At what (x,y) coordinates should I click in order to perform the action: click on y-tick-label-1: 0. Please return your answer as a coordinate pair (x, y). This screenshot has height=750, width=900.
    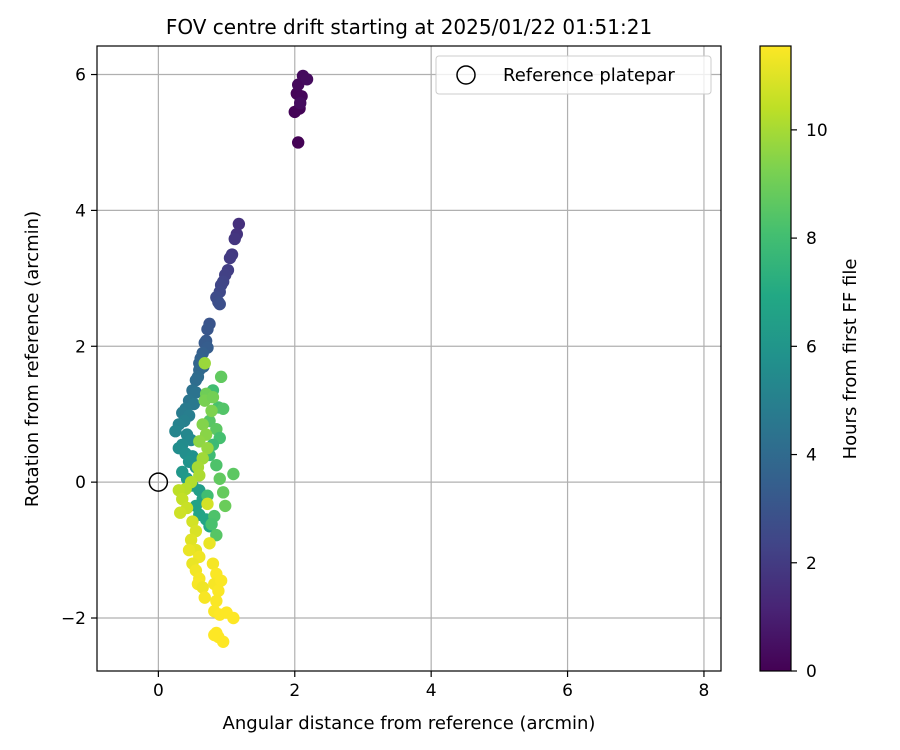
    Looking at the image, I should click on (80, 483).